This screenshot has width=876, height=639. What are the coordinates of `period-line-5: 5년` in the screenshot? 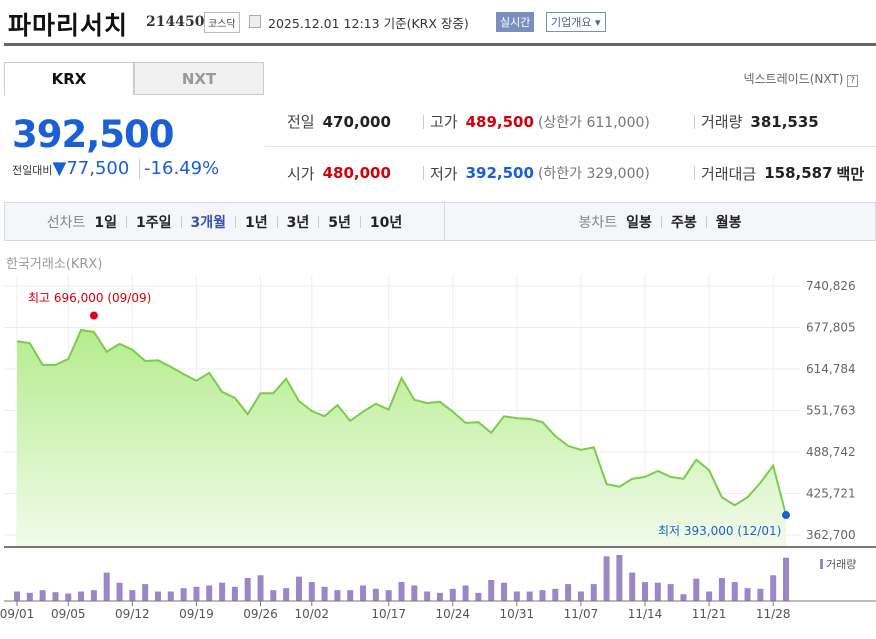 It's located at (339, 222).